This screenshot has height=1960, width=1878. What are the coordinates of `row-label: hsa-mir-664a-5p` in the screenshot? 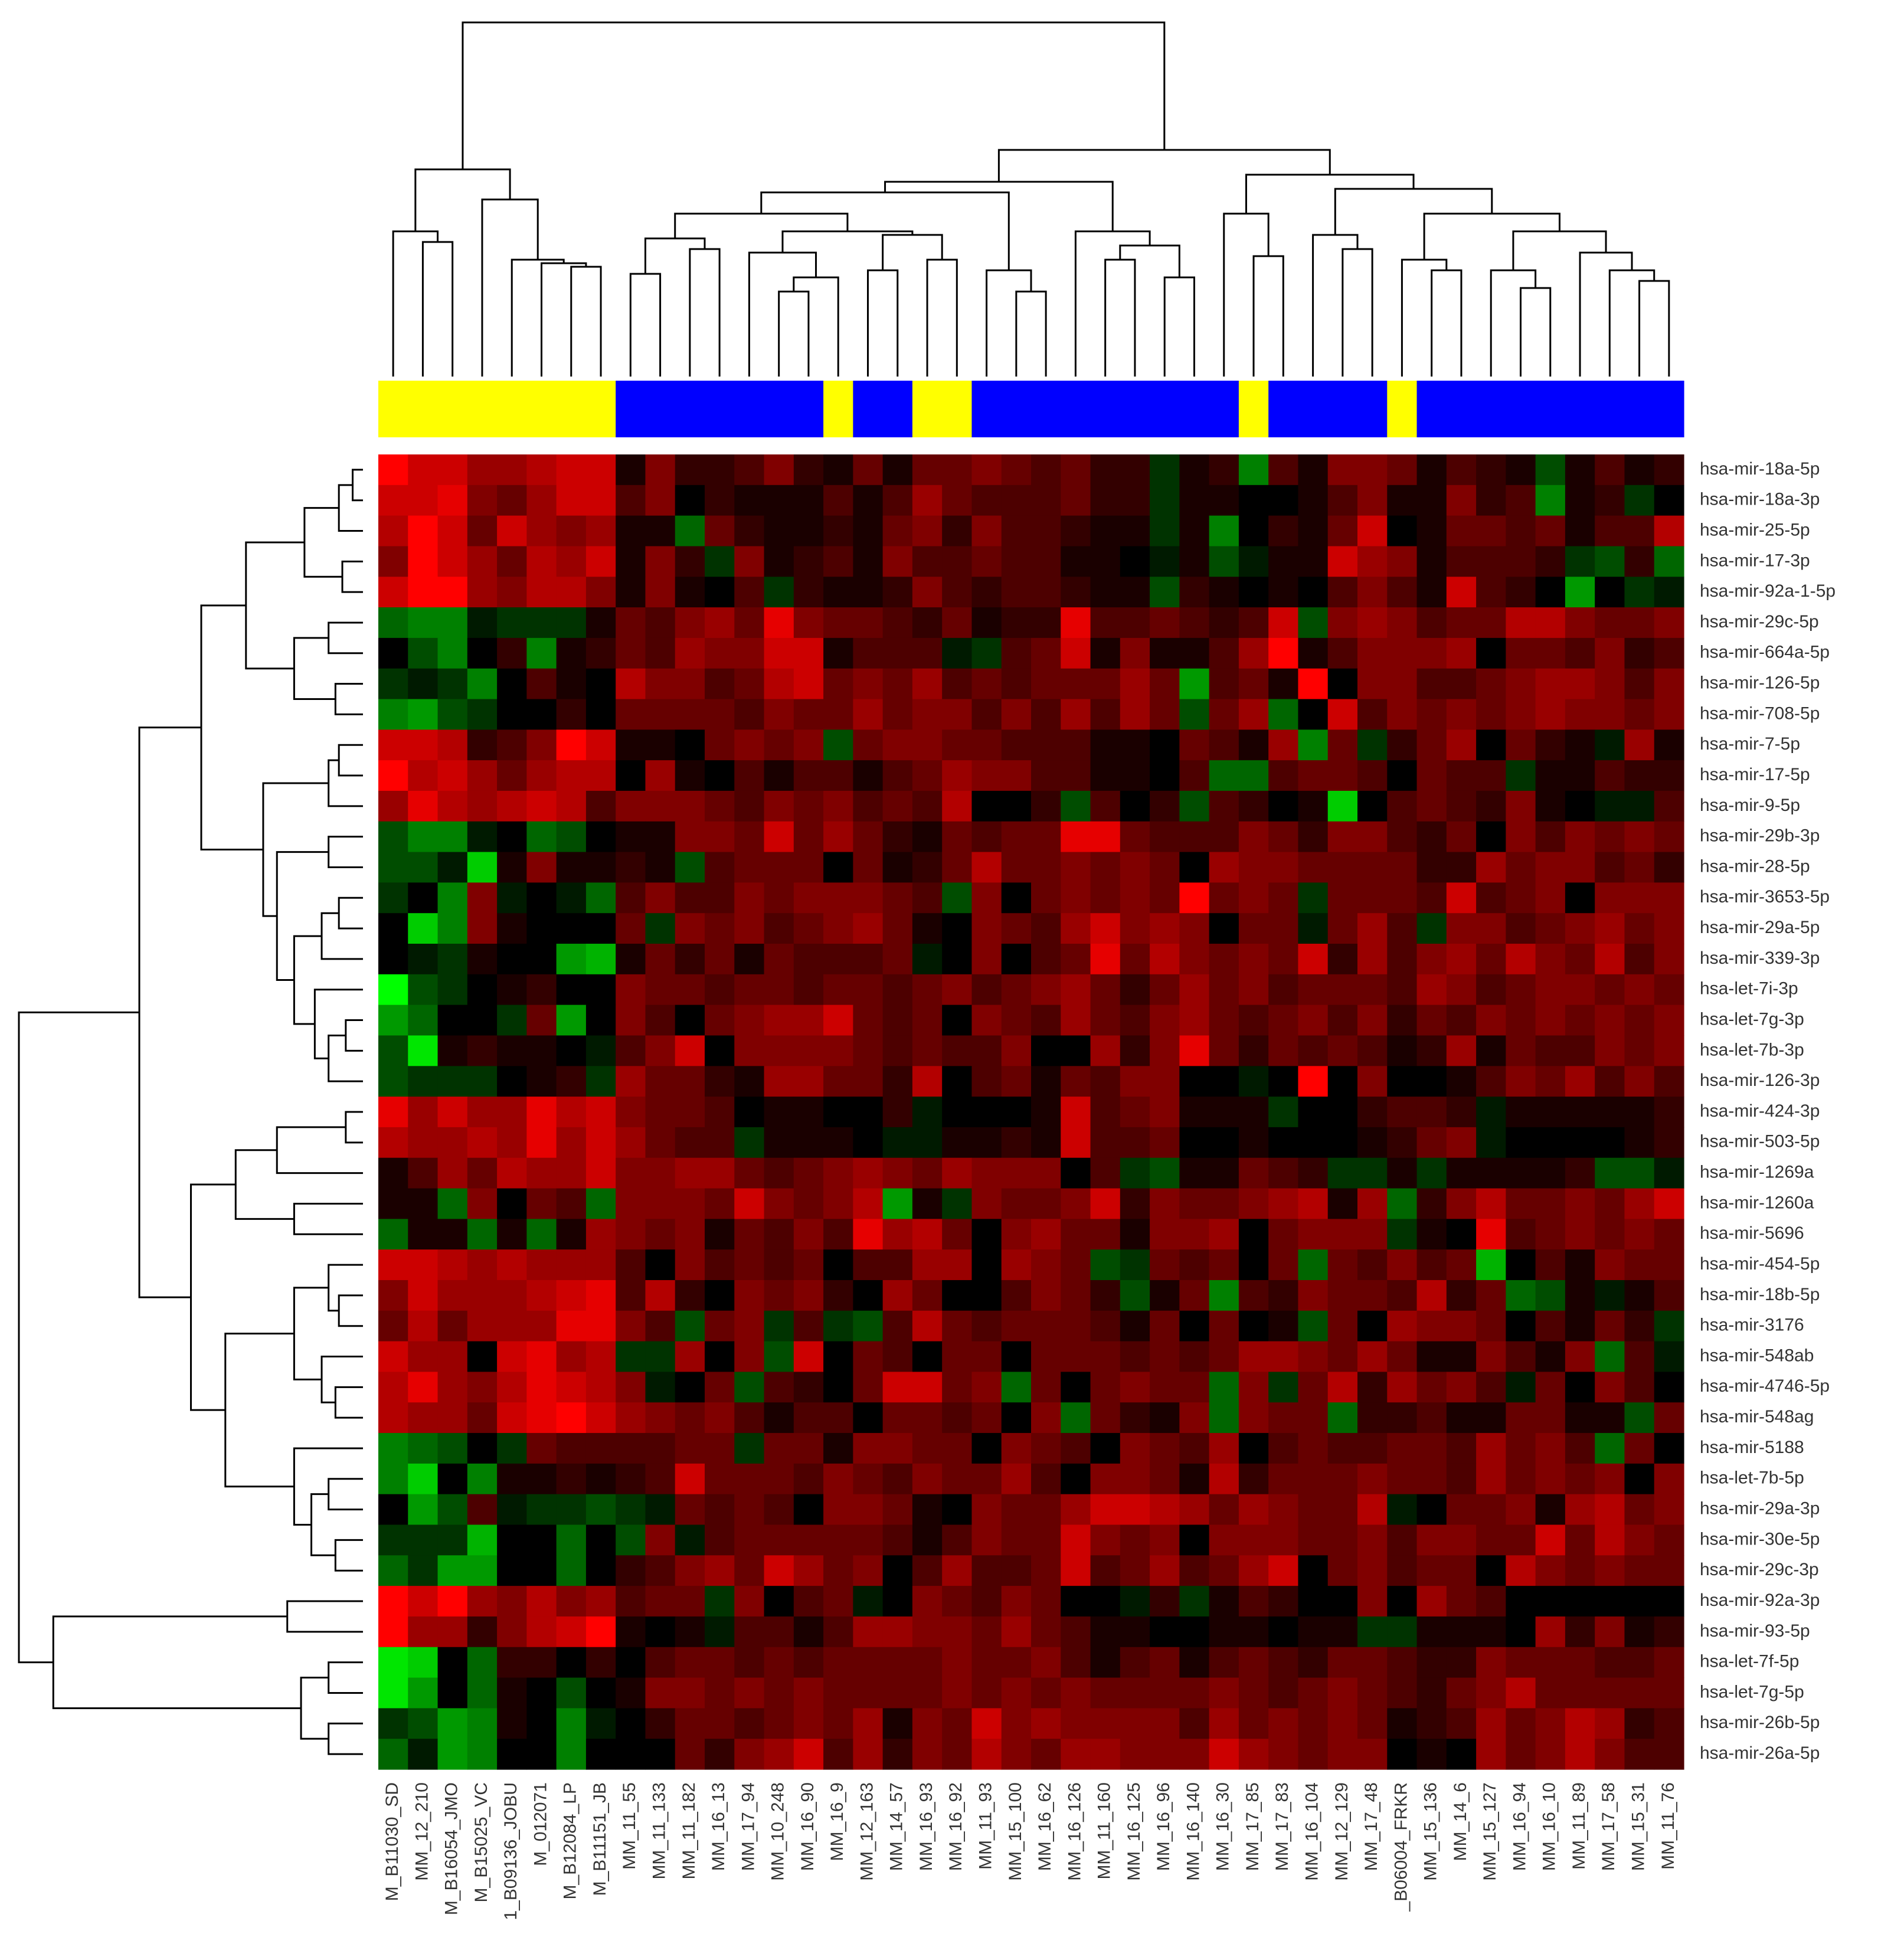 It's located at (1765, 653).